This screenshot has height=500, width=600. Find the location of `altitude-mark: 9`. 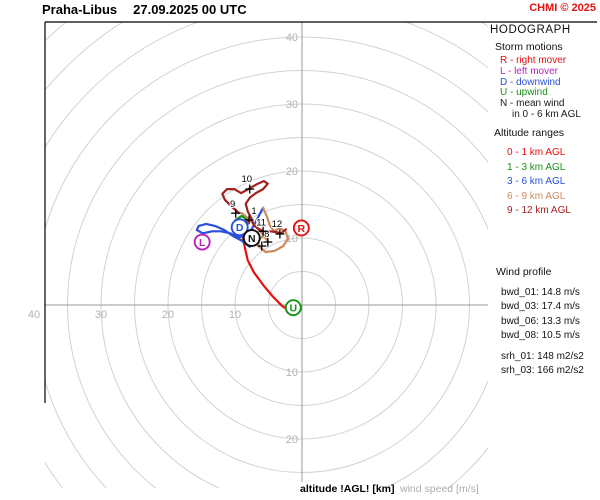

altitude-mark: 9 is located at coordinates (235, 208).